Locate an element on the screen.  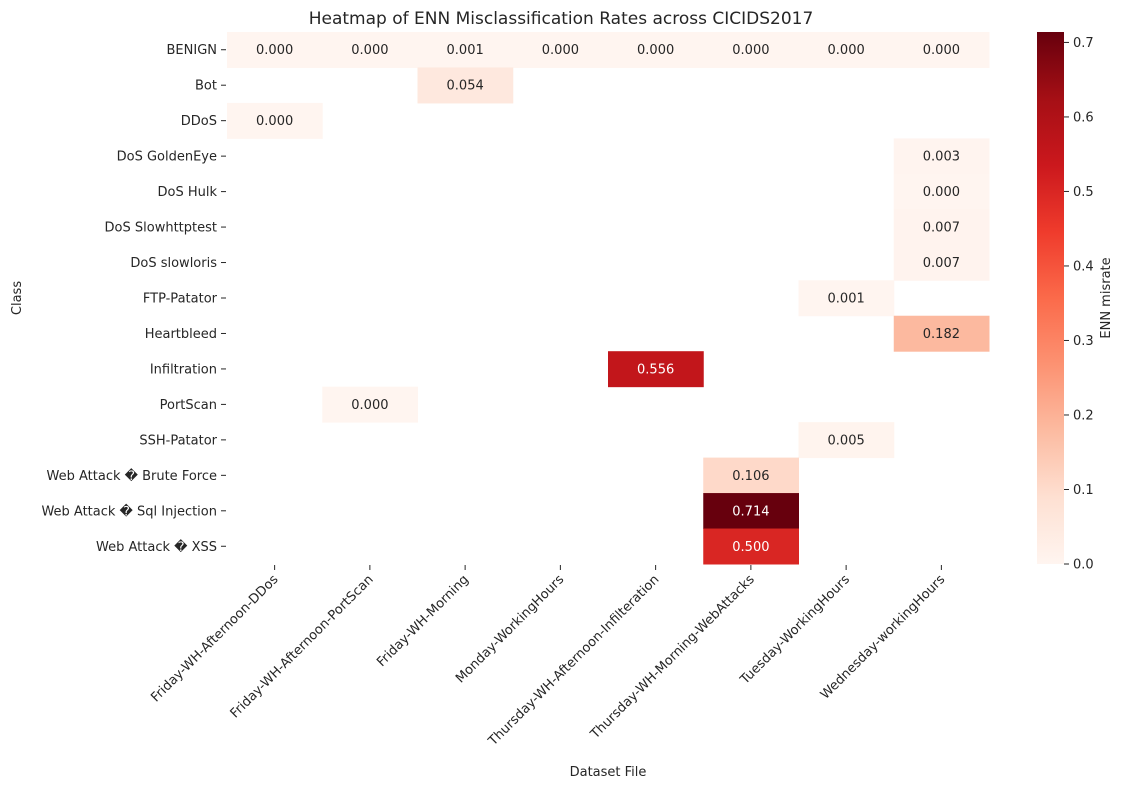
y-tick-label: DoS Slowhttptest is located at coordinates (161, 228).